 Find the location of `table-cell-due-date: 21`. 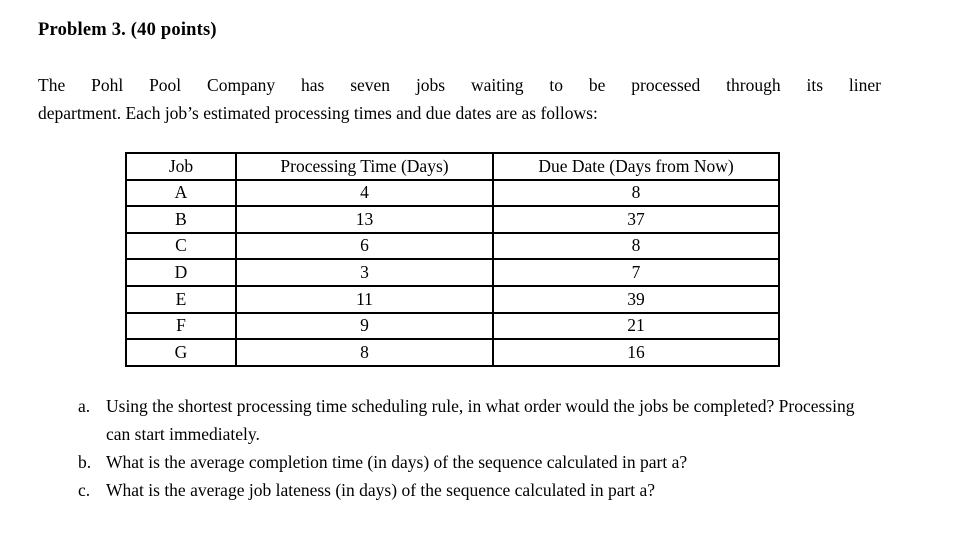

table-cell-due-date: 21 is located at coordinates (636, 326).